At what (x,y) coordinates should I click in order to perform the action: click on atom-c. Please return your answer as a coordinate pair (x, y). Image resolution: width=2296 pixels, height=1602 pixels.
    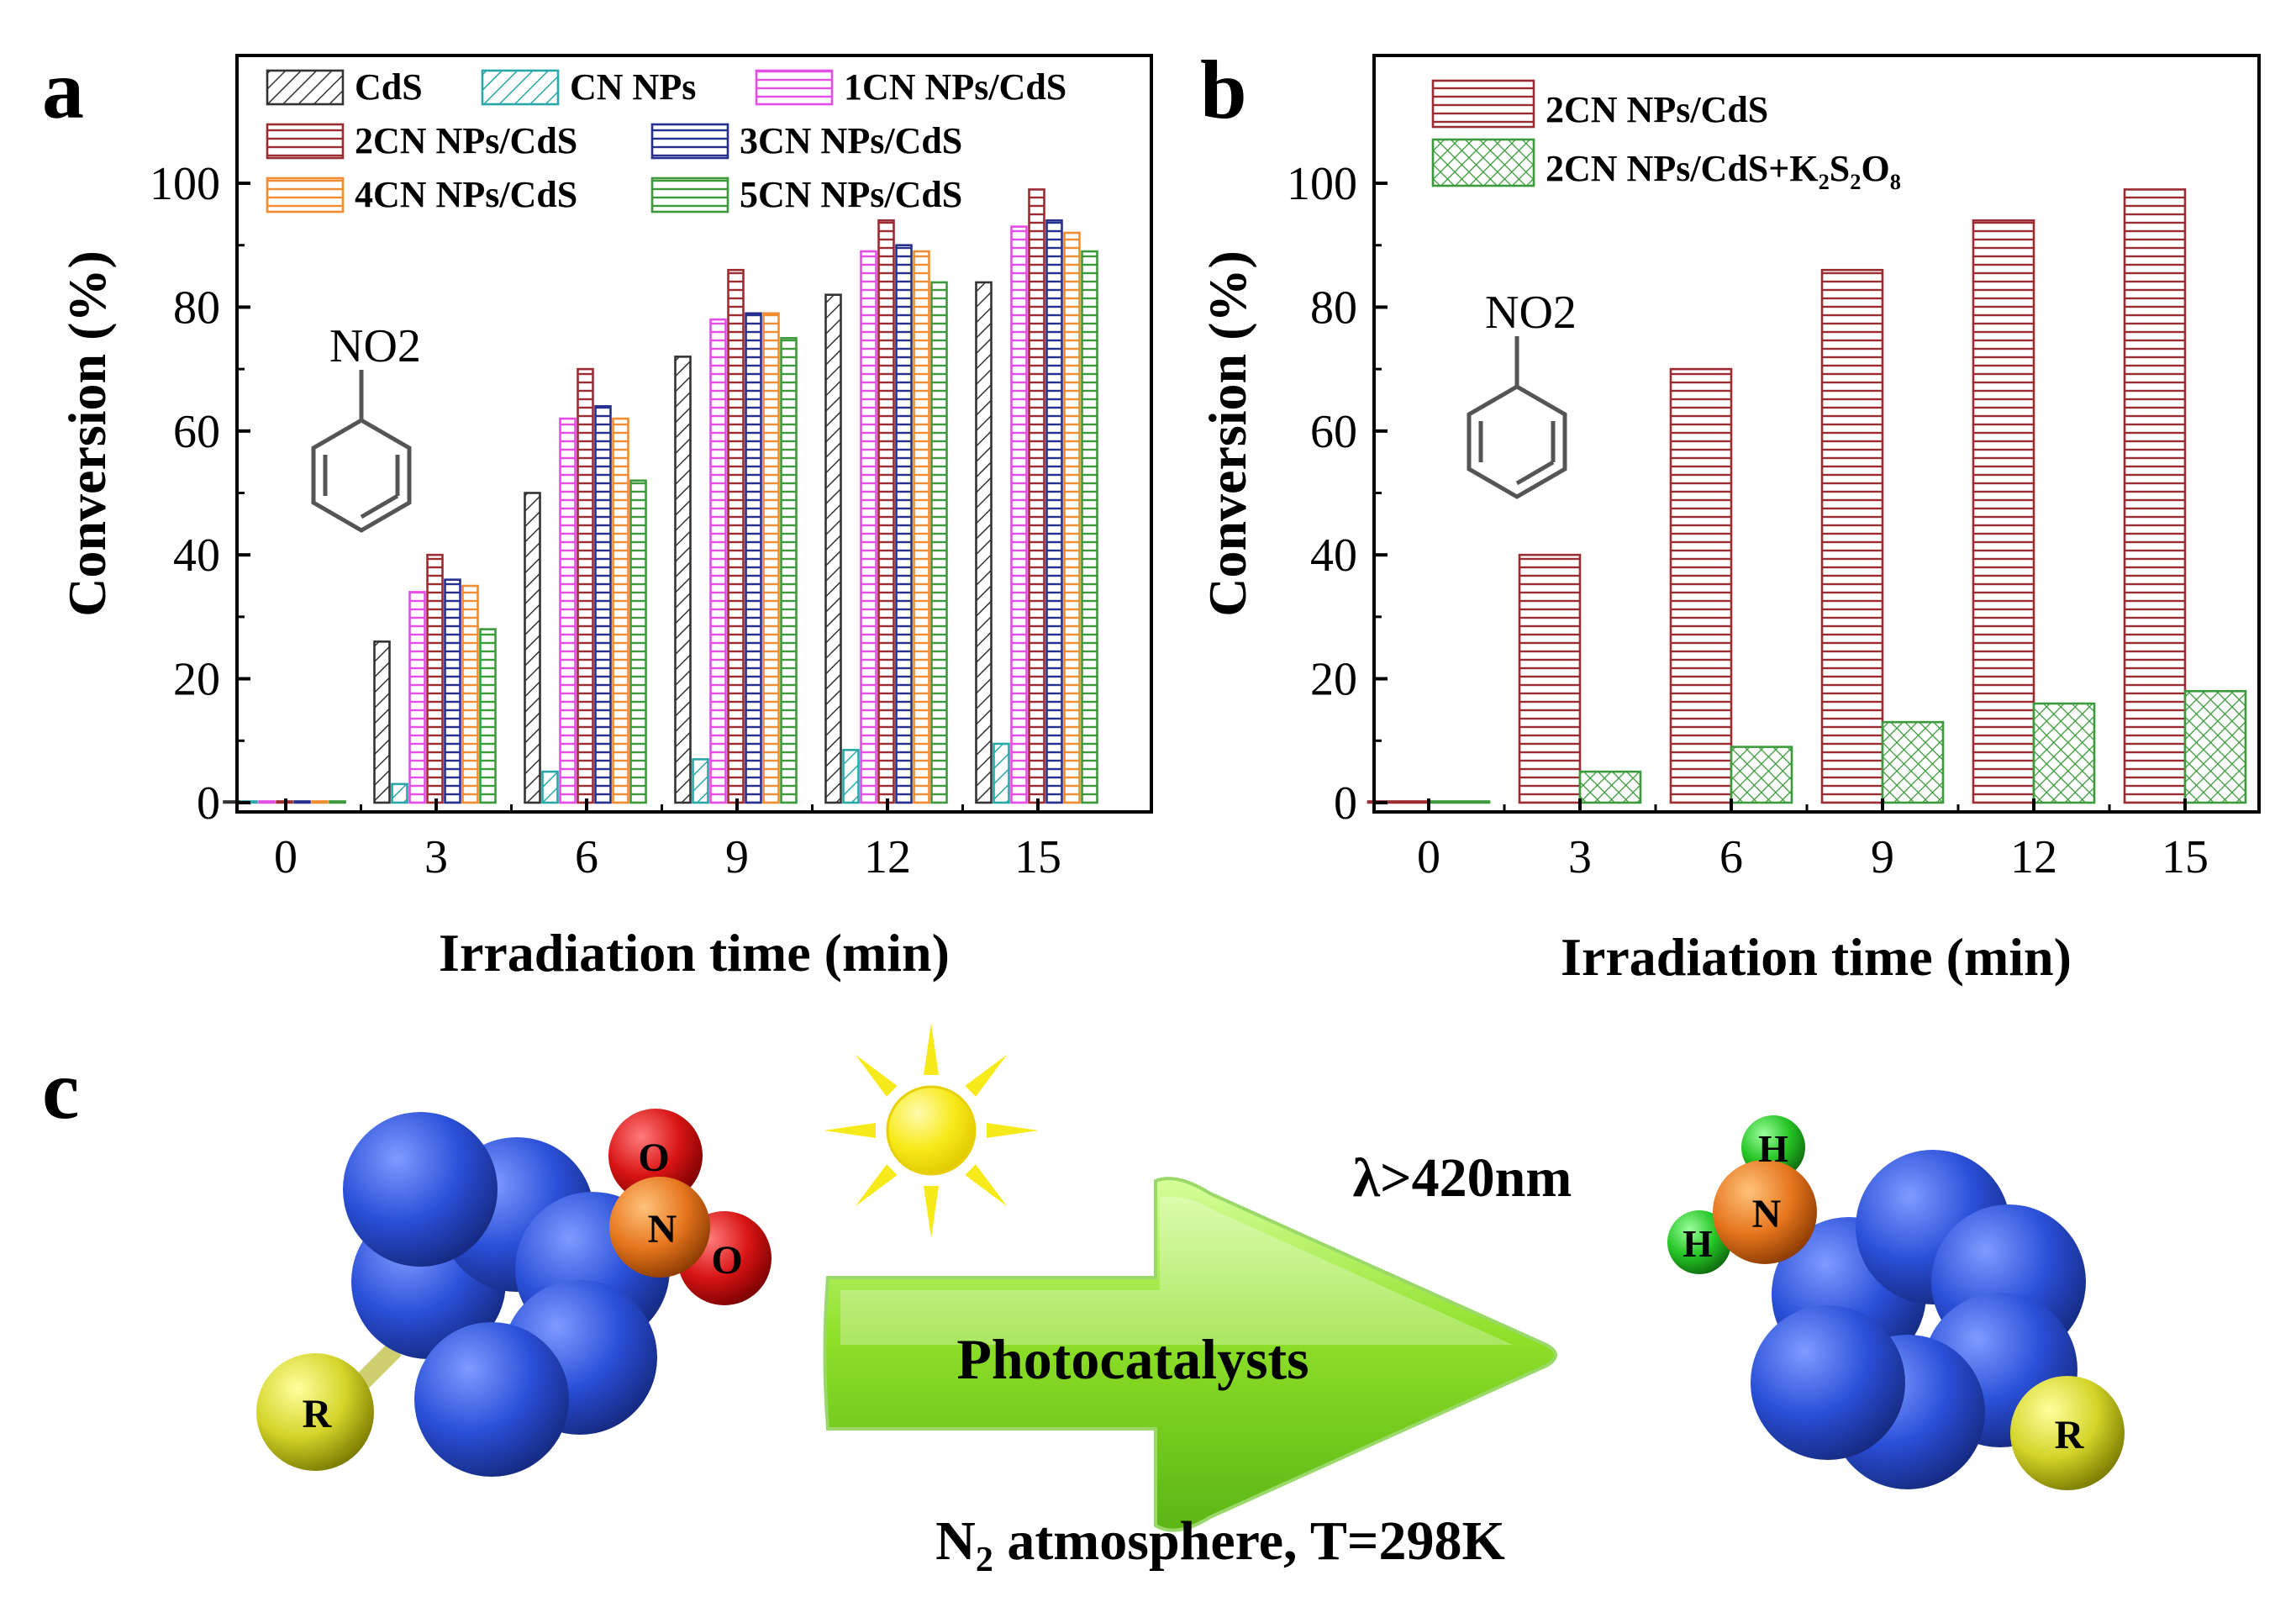
    Looking at the image, I should click on (492, 1400).